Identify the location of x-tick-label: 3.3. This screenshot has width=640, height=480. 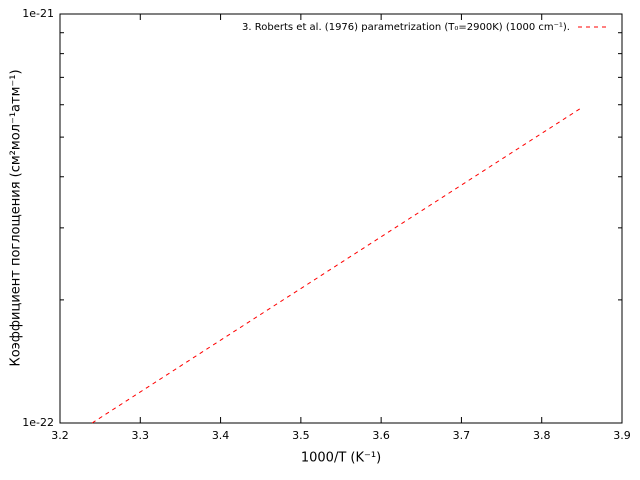
(141, 435).